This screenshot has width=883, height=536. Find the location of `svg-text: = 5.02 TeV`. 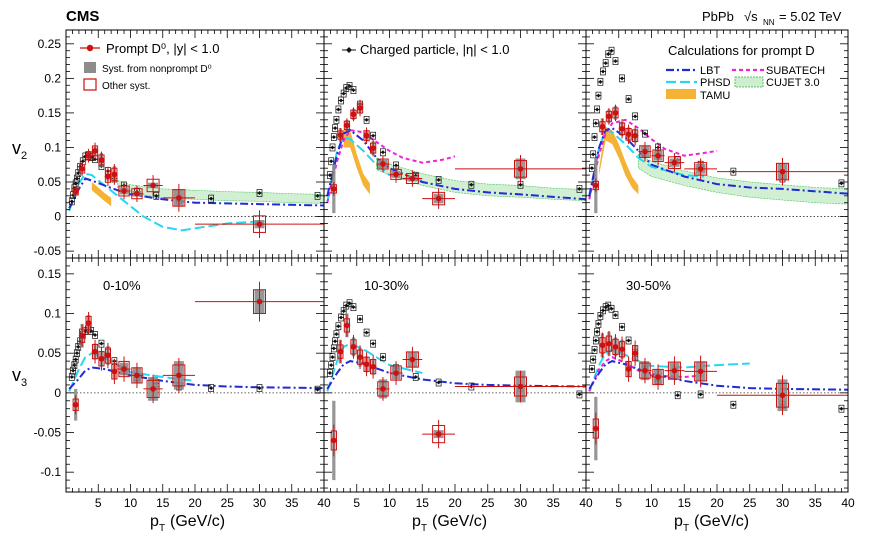

svg-text: = 5.02 TeV is located at coordinates (810, 16).